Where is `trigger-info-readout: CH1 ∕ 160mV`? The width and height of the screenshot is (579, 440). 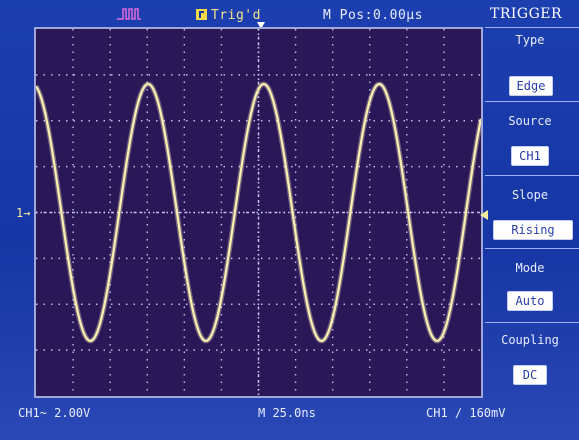 trigger-info-readout: CH1 ∕ 160mV is located at coordinates (466, 413).